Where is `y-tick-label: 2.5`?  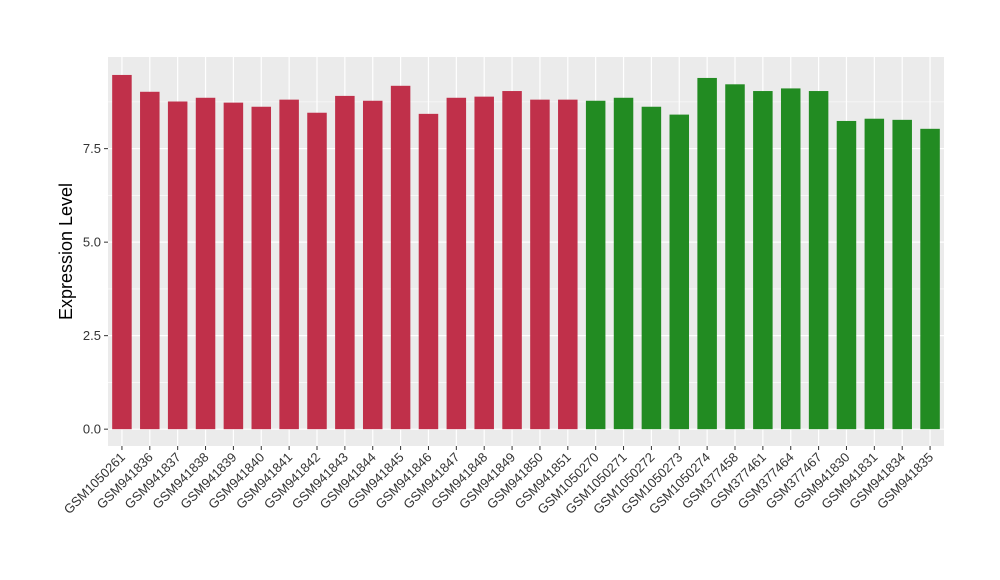 y-tick-label: 2.5 is located at coordinates (92, 335).